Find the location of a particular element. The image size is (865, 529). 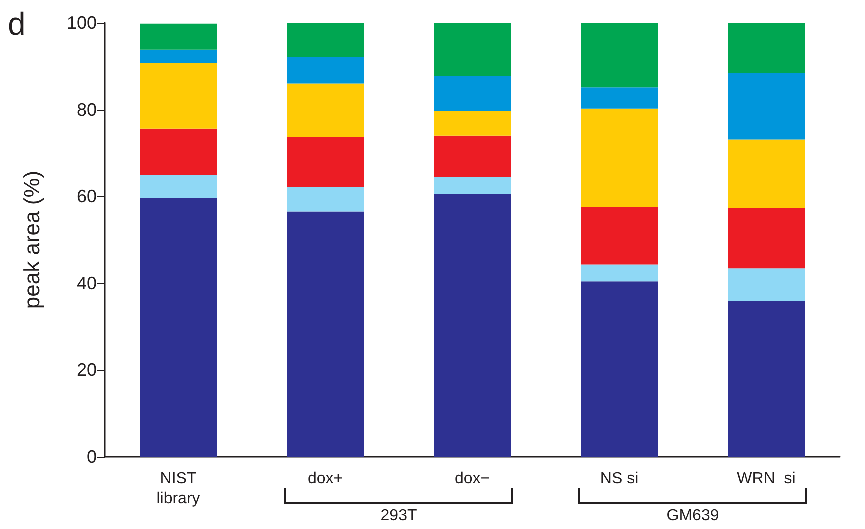

text: 293T is located at coordinates (399, 516).